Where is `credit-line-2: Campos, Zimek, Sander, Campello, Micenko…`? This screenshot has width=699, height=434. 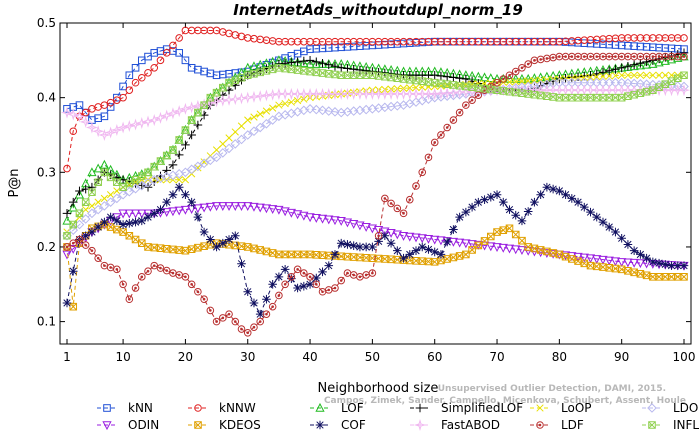 credit-line-2: Campos, Zimek, Sander, Campello, Micenko… is located at coordinates (505, 401).